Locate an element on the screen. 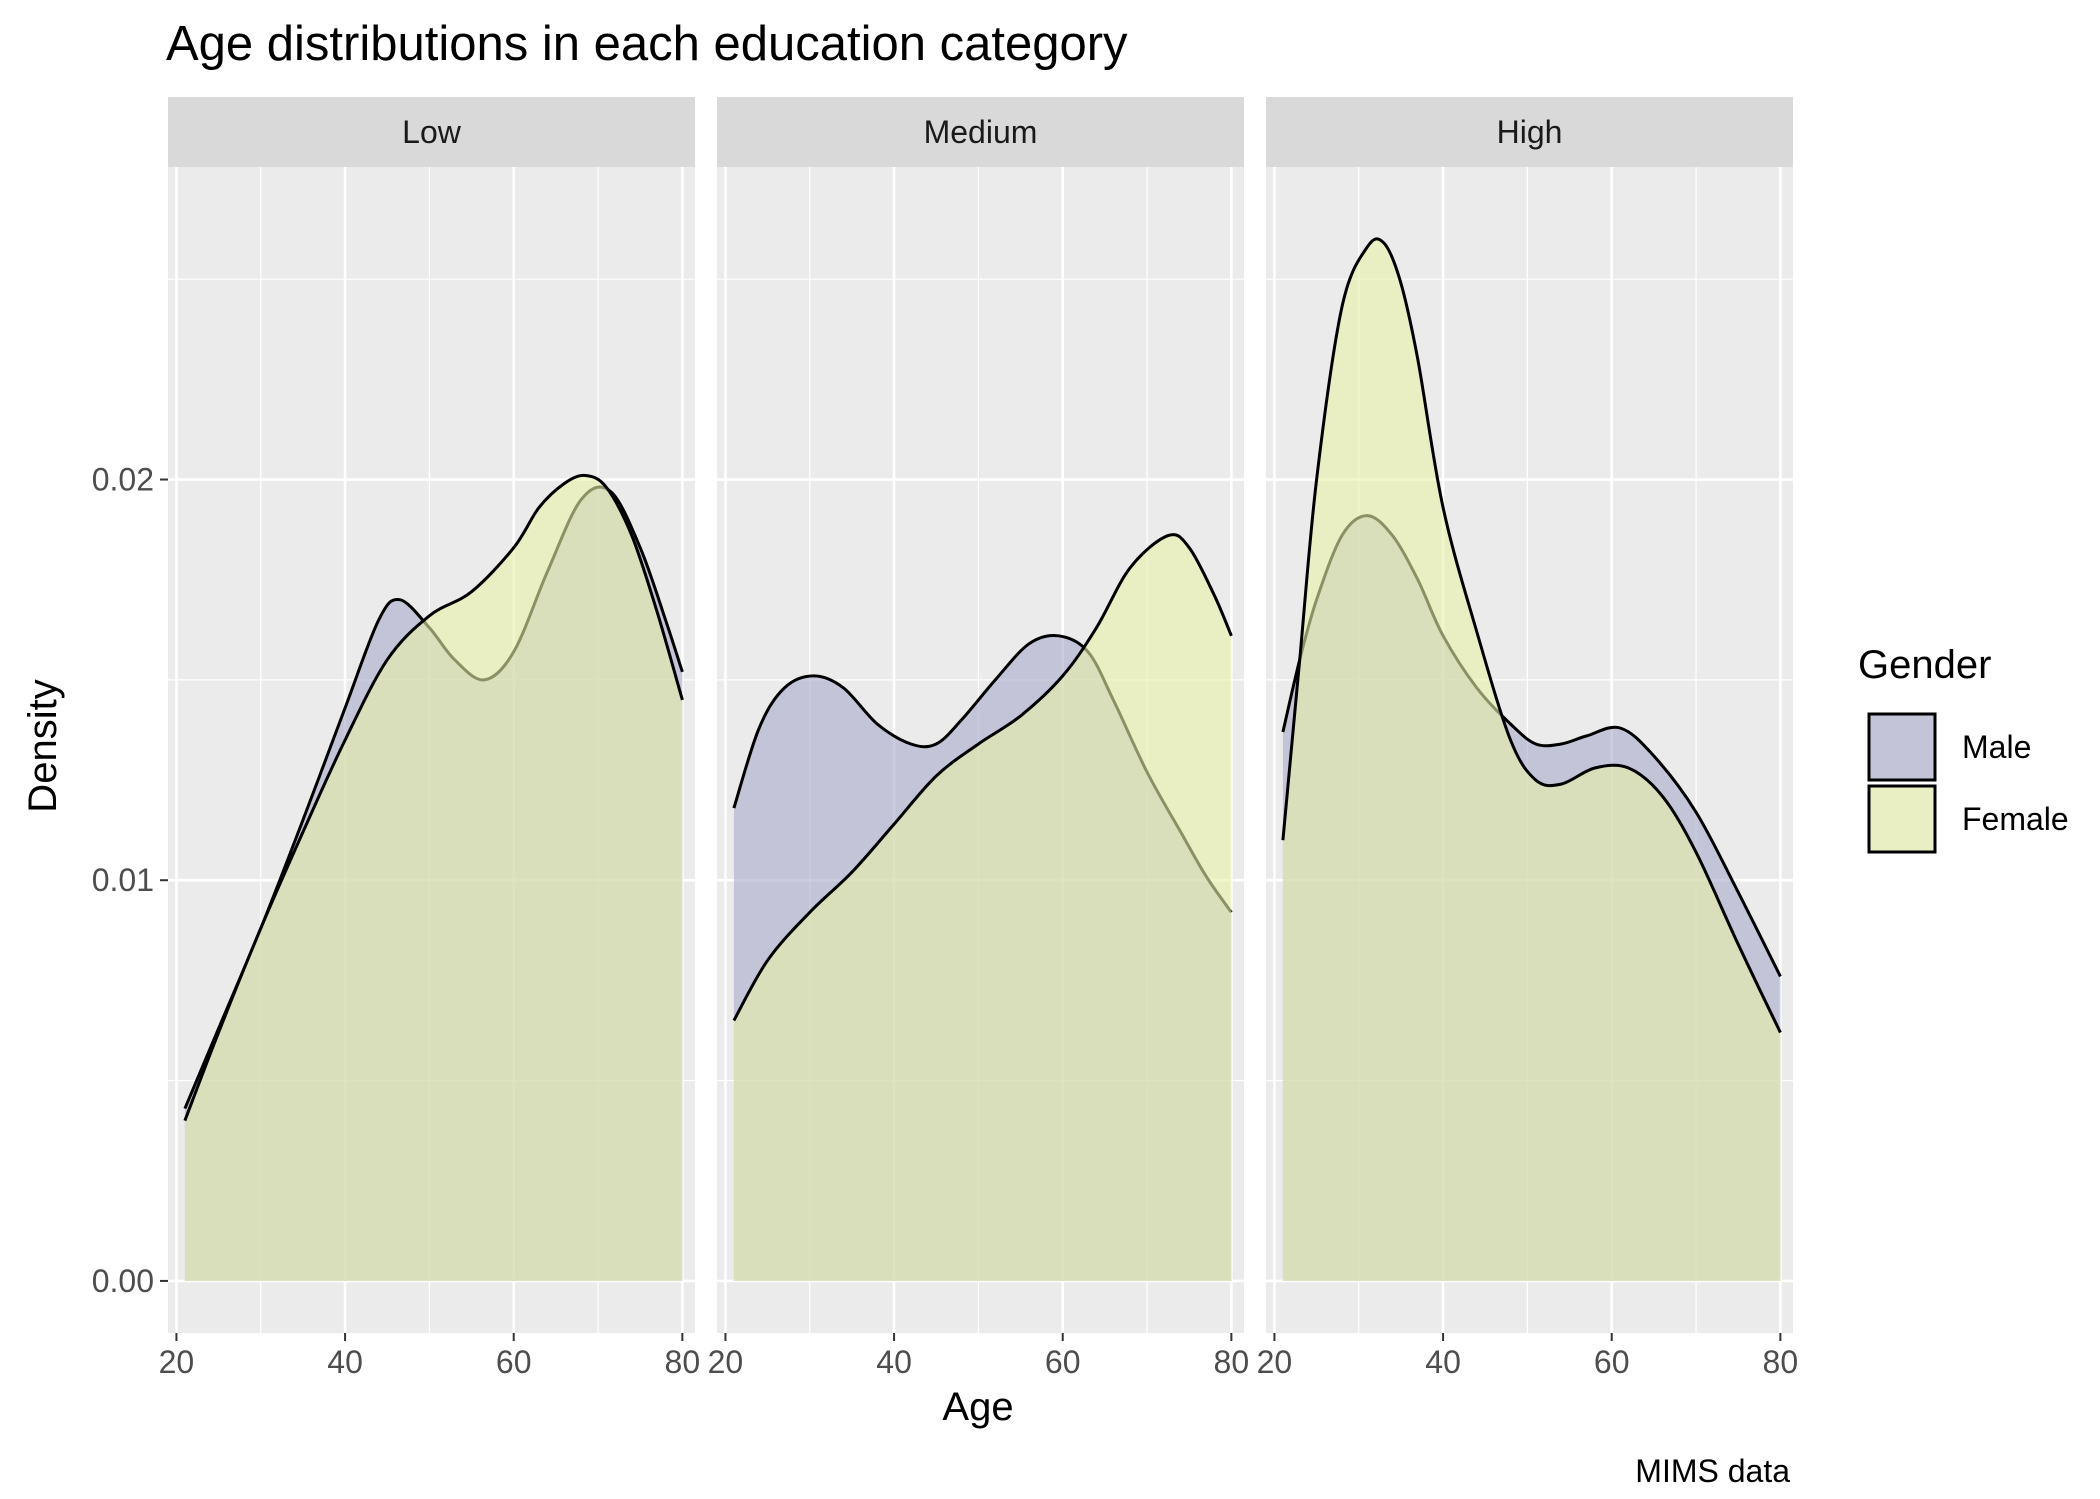  facet-strip-label: Low is located at coordinates (432, 132).